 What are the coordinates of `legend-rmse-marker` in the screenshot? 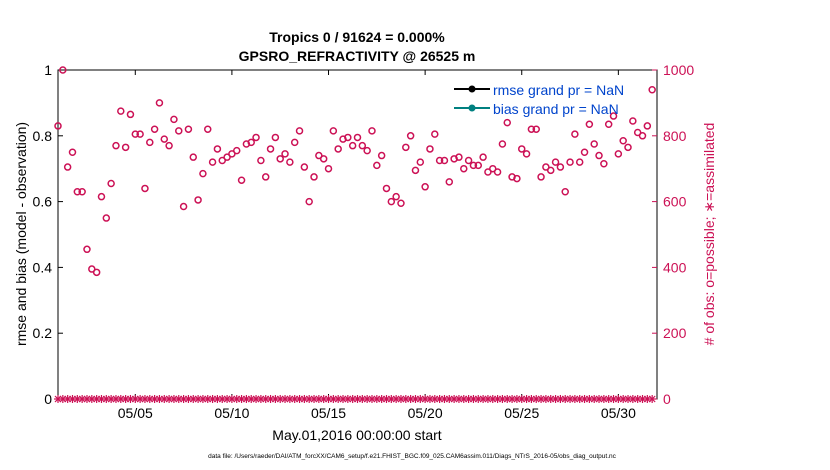 It's located at (472, 89).